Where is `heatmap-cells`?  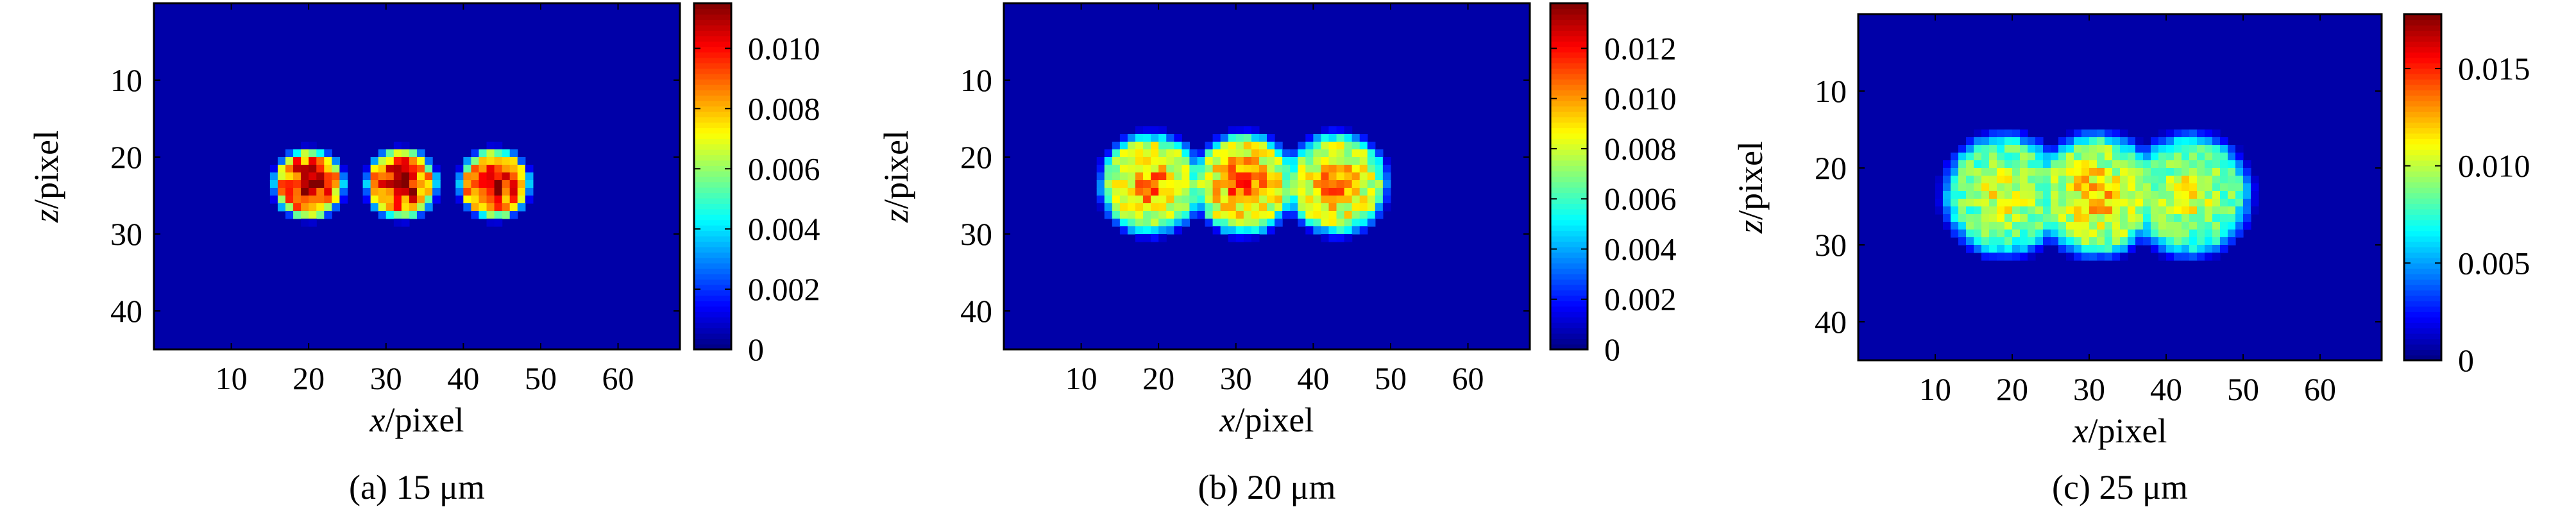 heatmap-cells is located at coordinates (401, 185).